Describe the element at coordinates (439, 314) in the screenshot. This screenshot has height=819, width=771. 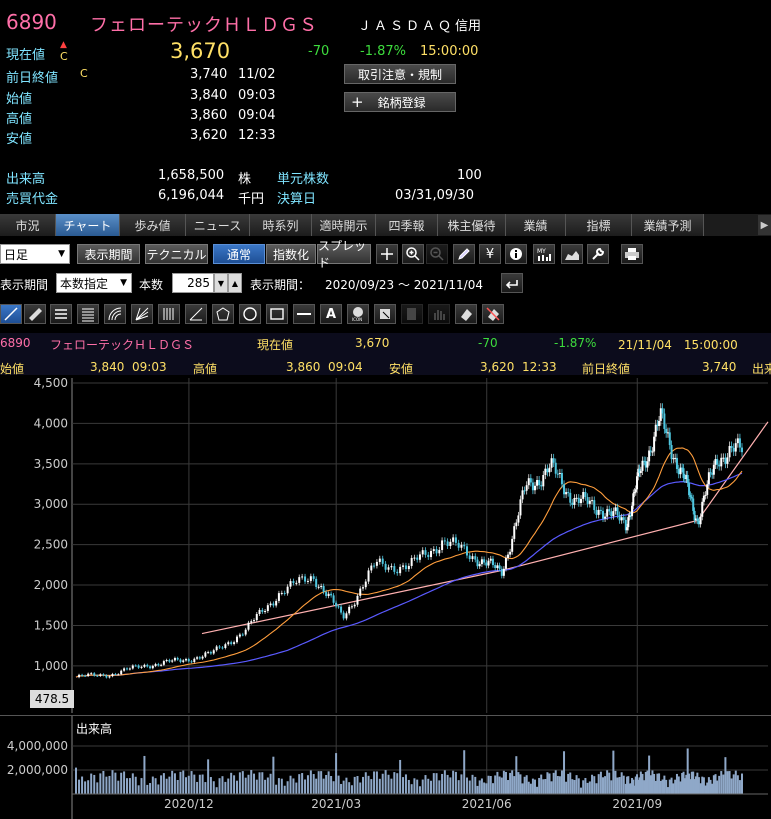
I see `hand-tool-icon` at that location.